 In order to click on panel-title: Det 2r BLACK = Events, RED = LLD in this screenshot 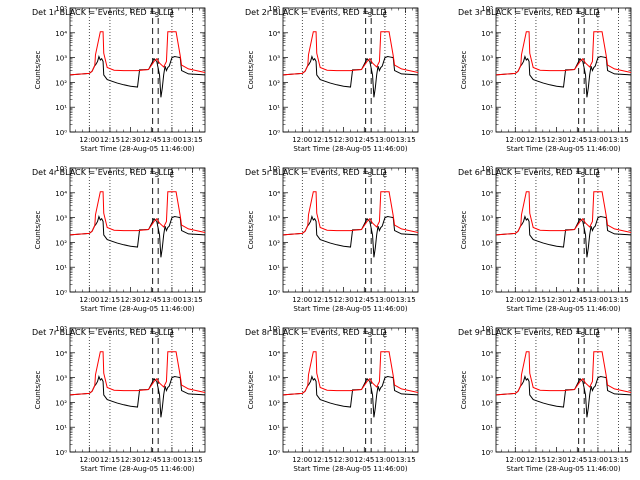, I will do `click(316, 12)`.